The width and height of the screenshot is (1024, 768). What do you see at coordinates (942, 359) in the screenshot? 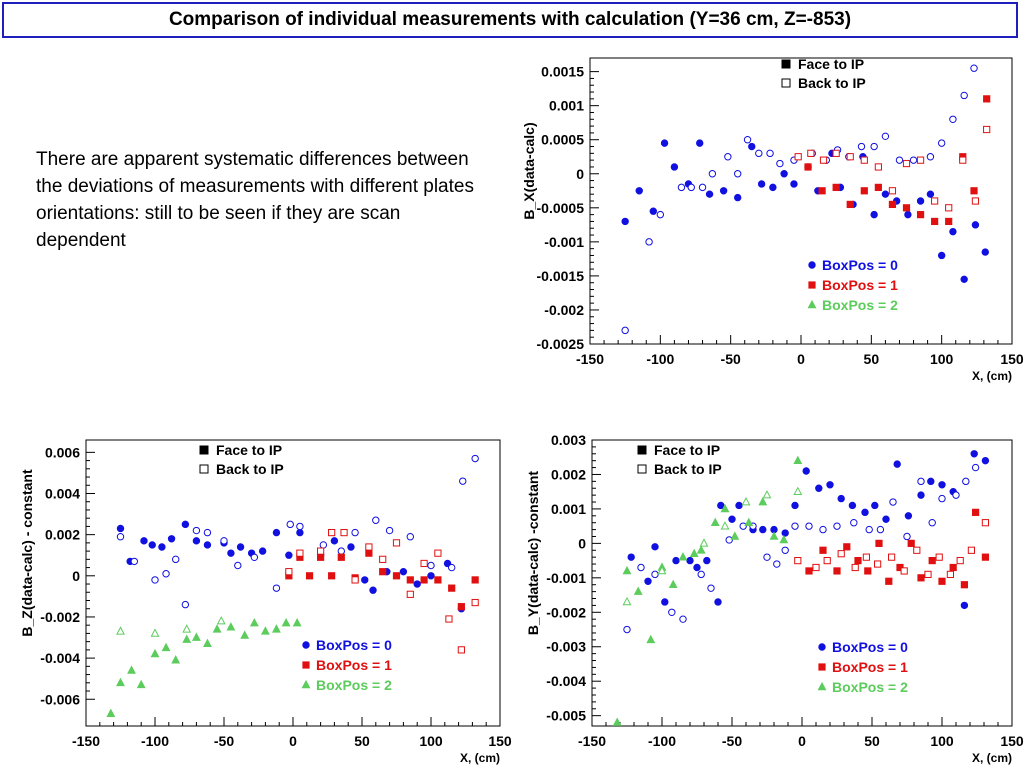
I see `x-tick-label: 100` at bounding box center [942, 359].